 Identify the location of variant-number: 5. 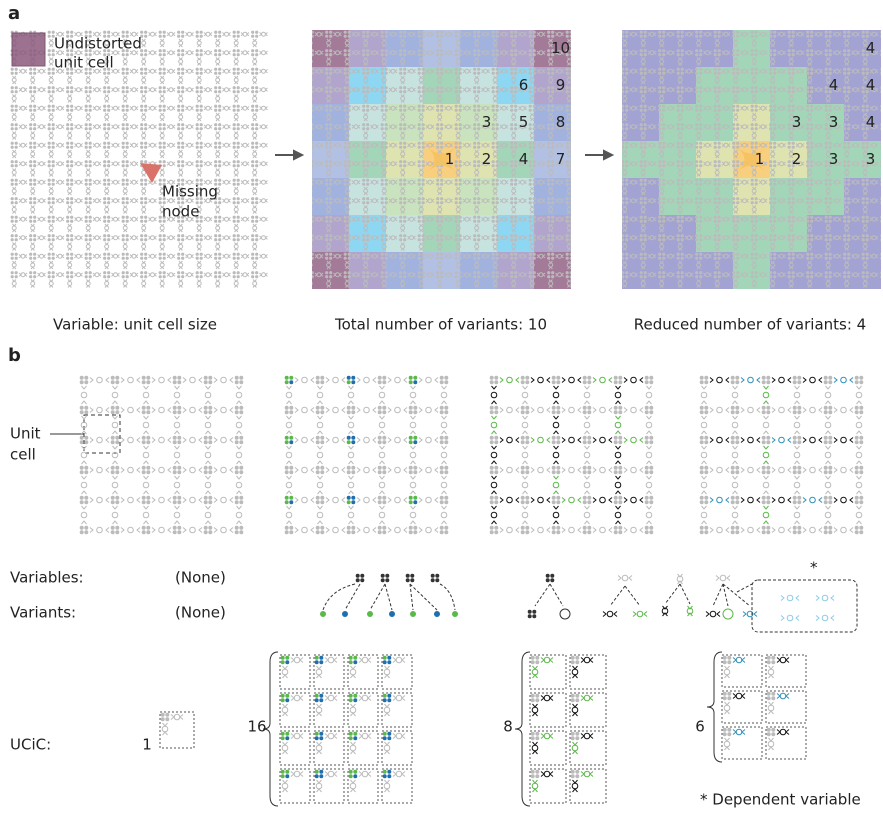
(524, 122).